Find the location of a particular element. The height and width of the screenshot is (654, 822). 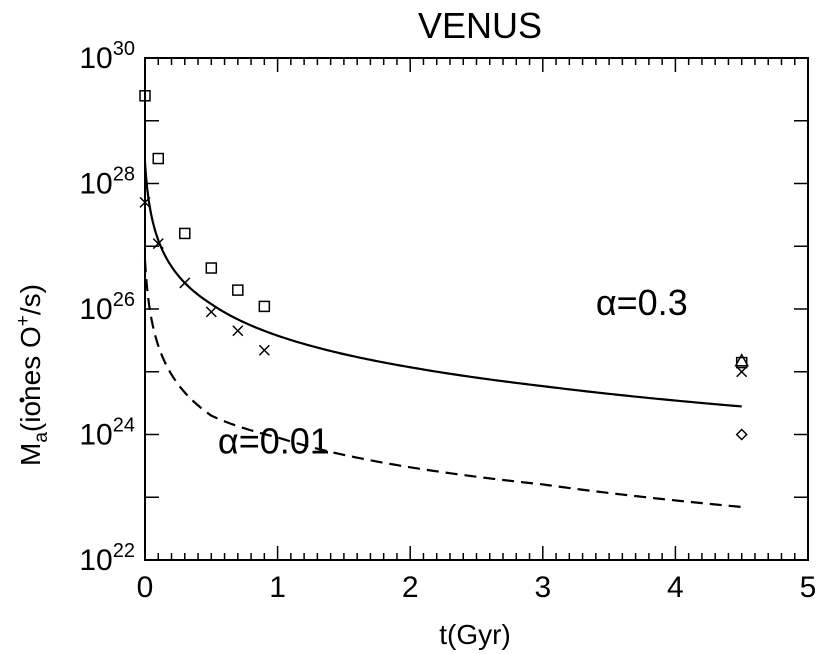

y-tick-label-exponent: 26 is located at coordinates (124, 300).